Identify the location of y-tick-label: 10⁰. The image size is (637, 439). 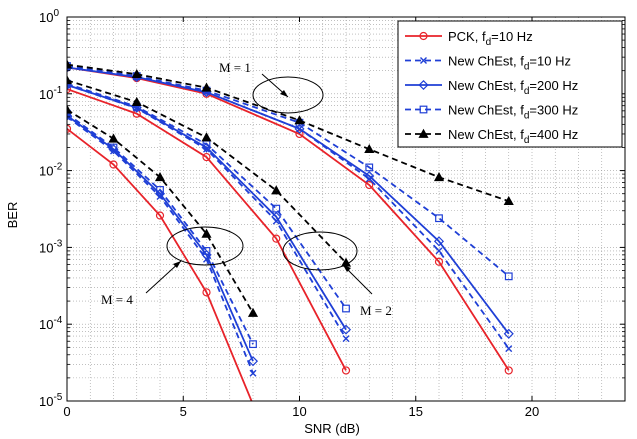
(49, 16).